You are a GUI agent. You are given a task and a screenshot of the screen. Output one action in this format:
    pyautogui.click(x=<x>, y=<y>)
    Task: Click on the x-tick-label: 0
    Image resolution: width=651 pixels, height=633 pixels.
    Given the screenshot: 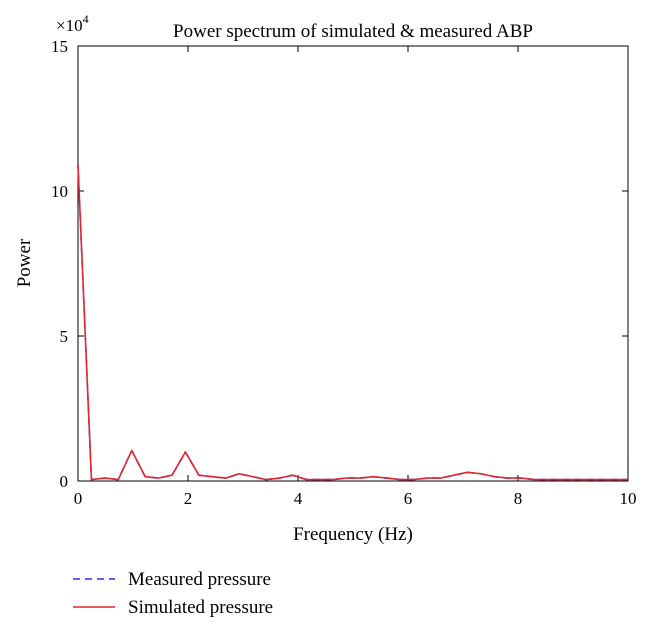 What is the action you would take?
    pyautogui.click(x=78, y=498)
    